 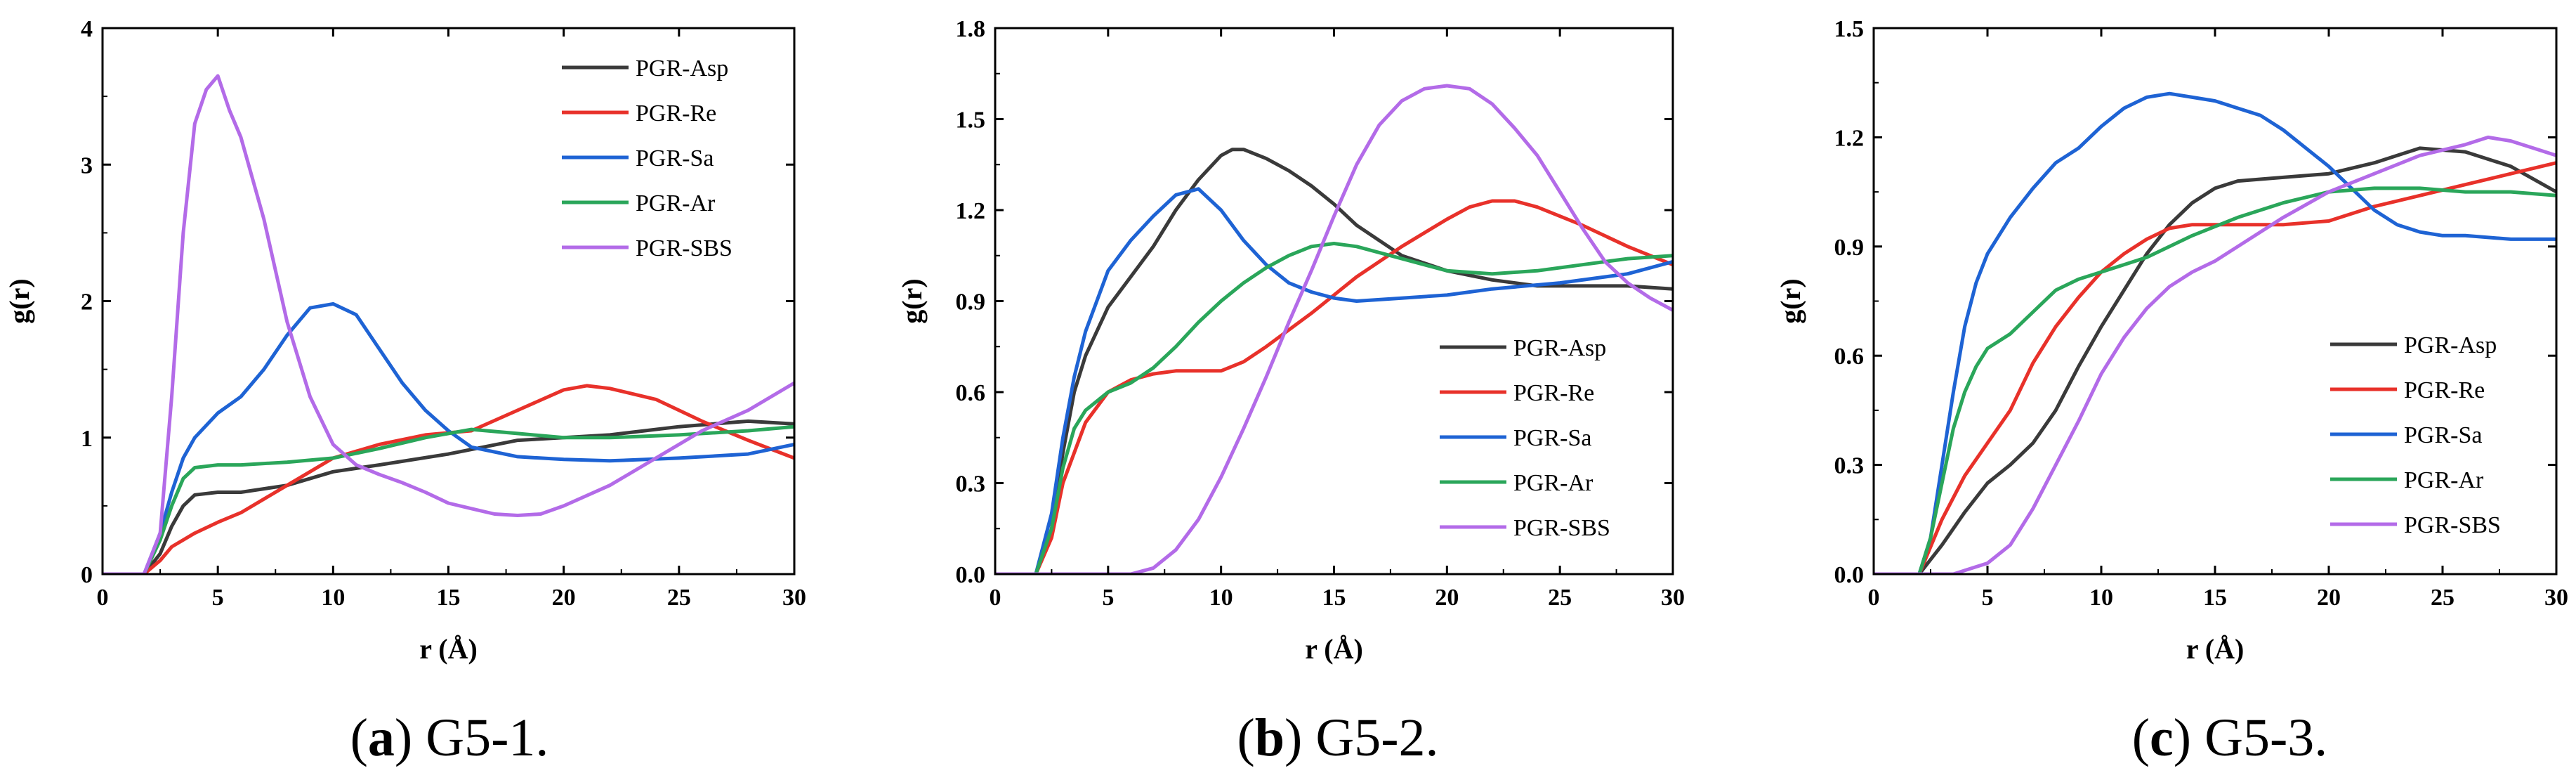 What do you see at coordinates (1370, 737) in the screenshot?
I see `caption-text: G5-2.` at bounding box center [1370, 737].